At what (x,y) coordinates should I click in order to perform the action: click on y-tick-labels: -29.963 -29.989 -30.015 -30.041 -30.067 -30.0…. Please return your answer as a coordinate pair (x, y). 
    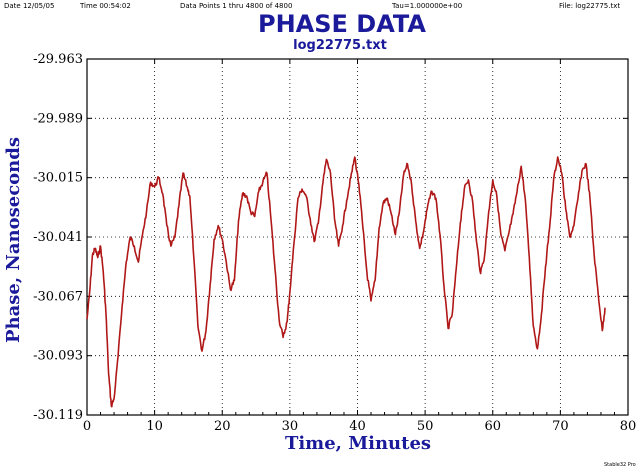
    Looking at the image, I should click on (58, 237).